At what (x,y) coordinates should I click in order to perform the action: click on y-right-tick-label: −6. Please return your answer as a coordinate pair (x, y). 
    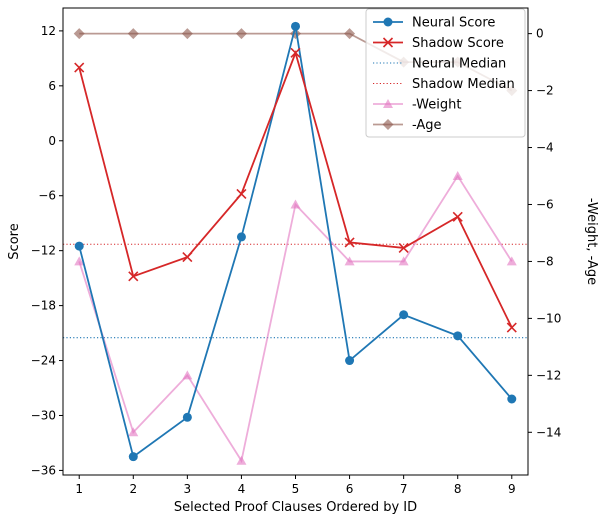
    Looking at the image, I should click on (545, 204).